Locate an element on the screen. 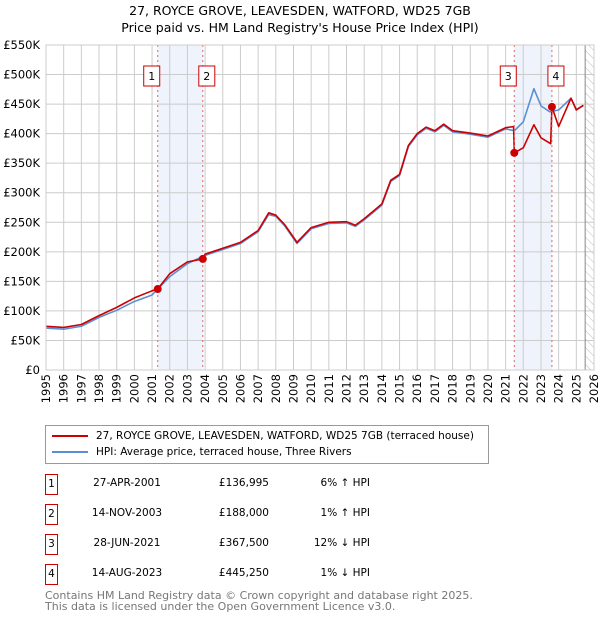 This screenshot has height=620, width=600. y-tick-label: £200K is located at coordinates (21, 252).